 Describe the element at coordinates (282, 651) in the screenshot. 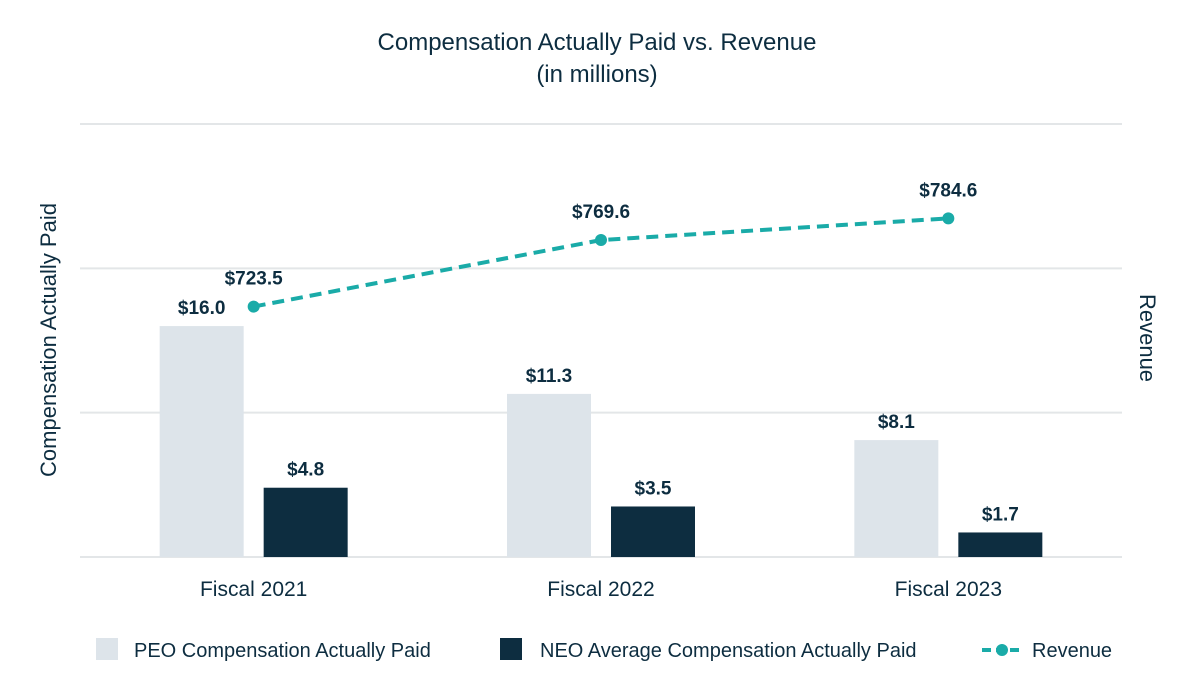

I see `legend-label-peo: PEO Compensation Actually Paid` at that location.